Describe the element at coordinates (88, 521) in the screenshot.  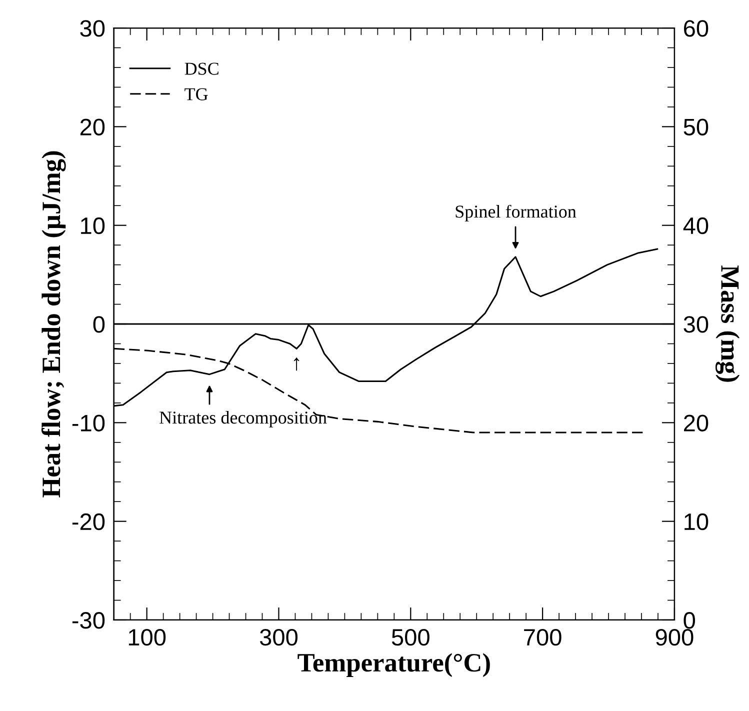
I see `y-tick-label: -20` at that location.